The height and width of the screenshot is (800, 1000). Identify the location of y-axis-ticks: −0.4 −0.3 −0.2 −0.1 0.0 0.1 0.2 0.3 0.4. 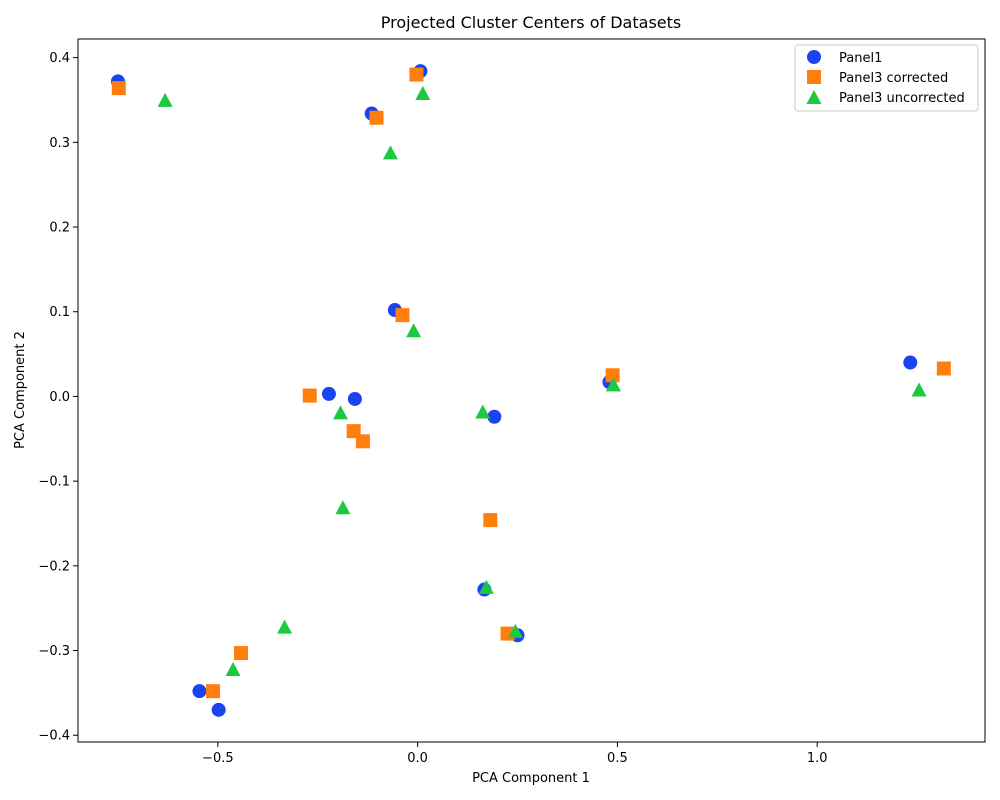
(58, 397).